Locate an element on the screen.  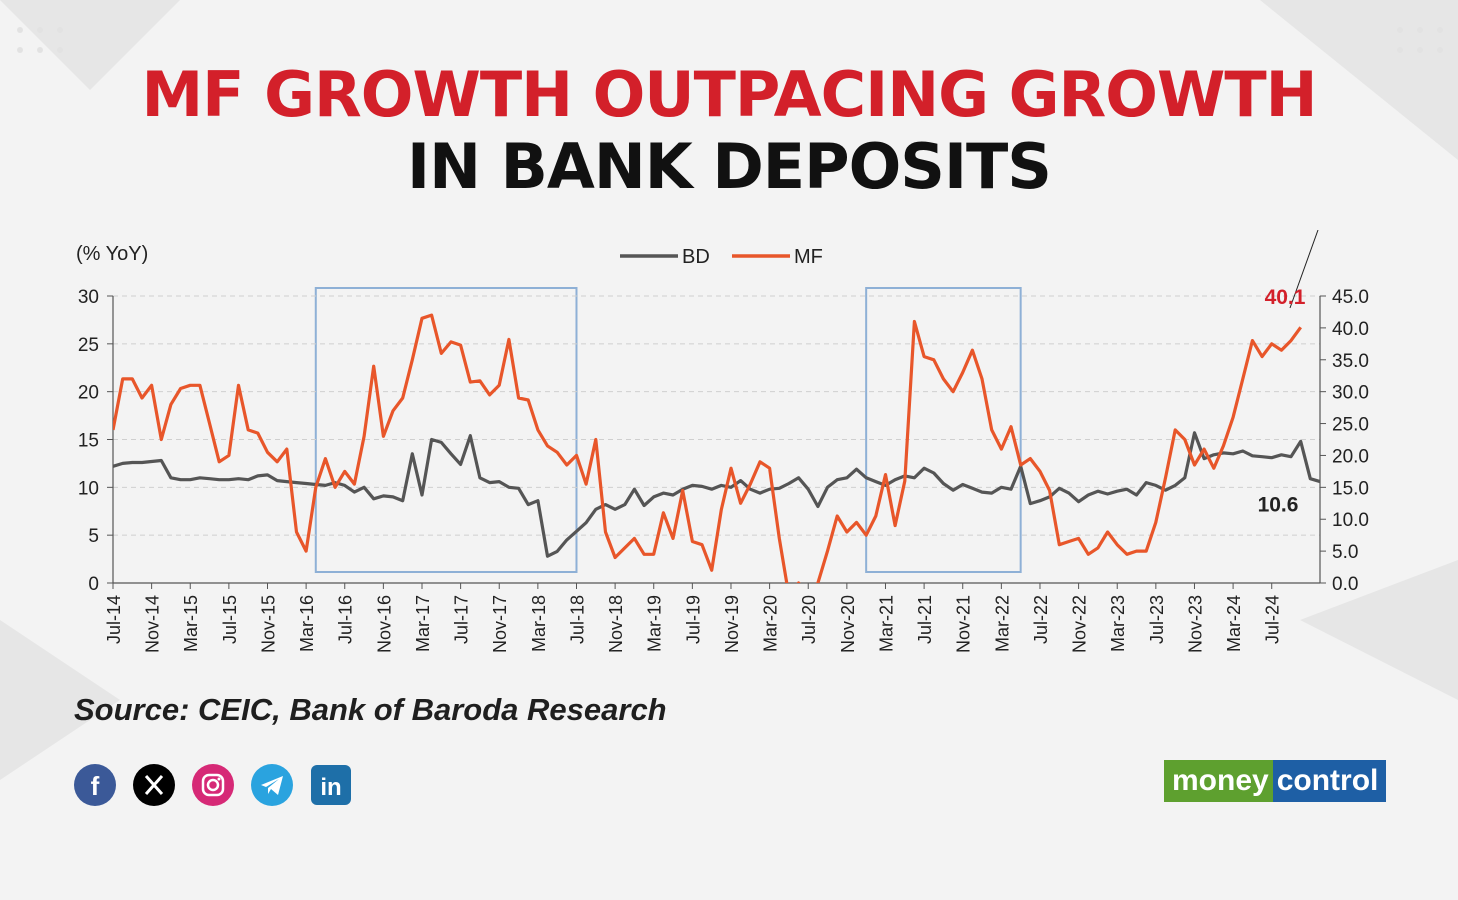
x-tick-label: Mar-18 is located at coordinates (539, 623).